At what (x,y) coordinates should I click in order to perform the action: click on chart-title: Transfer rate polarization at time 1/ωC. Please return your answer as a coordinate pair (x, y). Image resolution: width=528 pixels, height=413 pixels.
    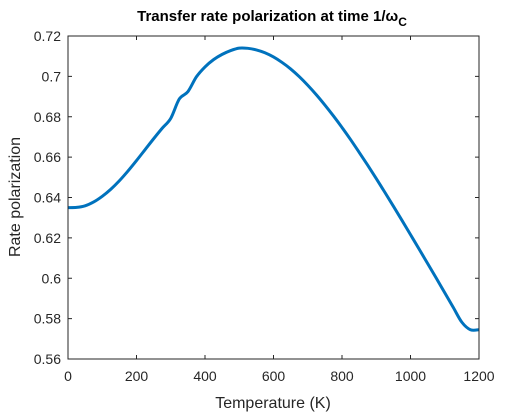
    Looking at the image, I should click on (272, 18).